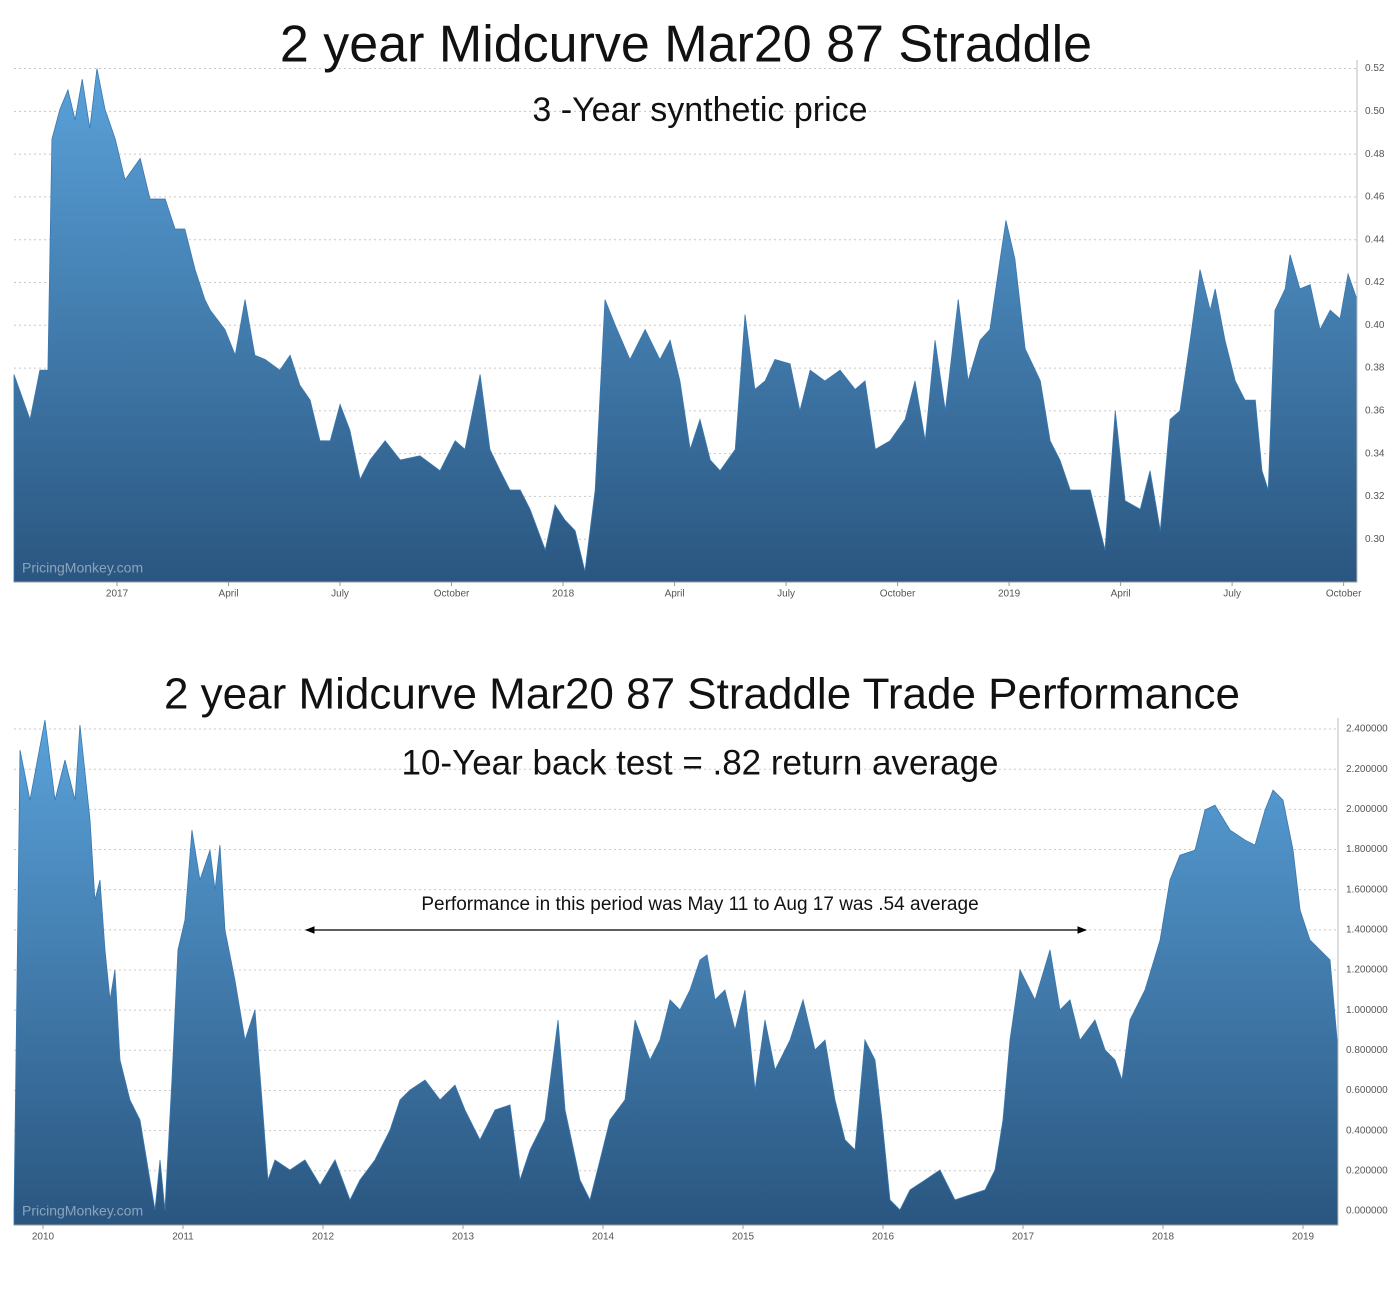  I want to click on y-tick-label: 2.400000, so click(1367, 729).